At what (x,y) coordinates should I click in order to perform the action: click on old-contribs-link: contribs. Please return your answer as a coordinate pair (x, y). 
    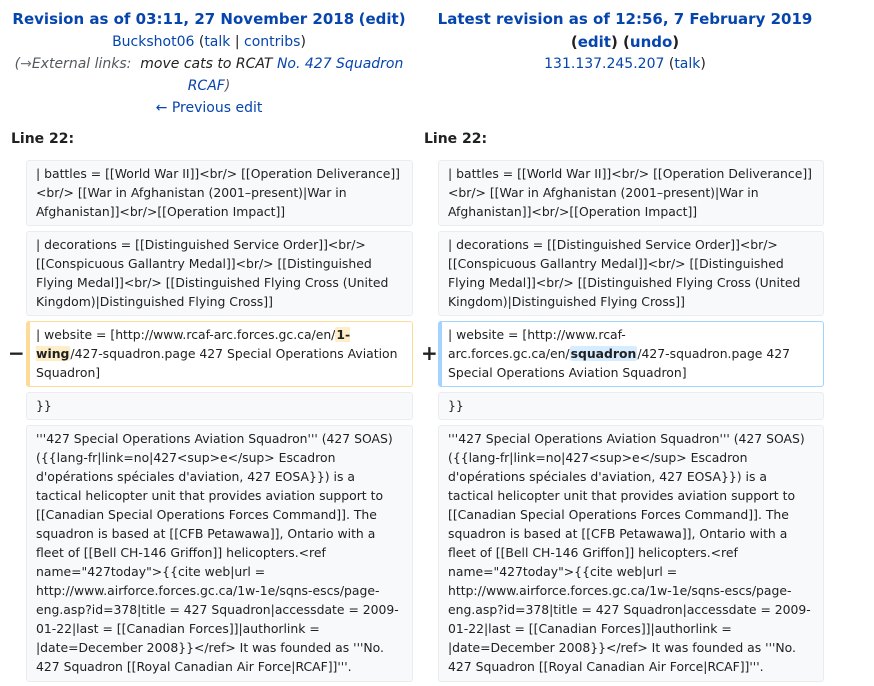
    Looking at the image, I should click on (272, 42).